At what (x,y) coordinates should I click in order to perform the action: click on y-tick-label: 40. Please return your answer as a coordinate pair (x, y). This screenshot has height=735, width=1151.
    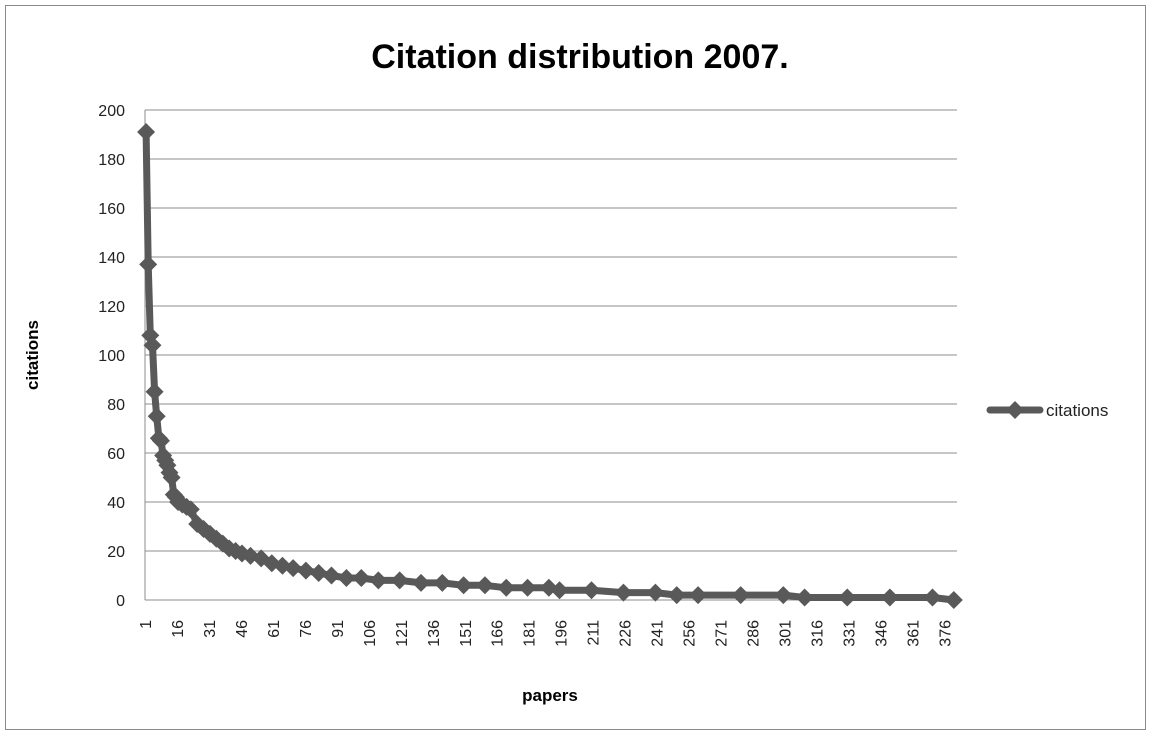
    Looking at the image, I should click on (116, 503).